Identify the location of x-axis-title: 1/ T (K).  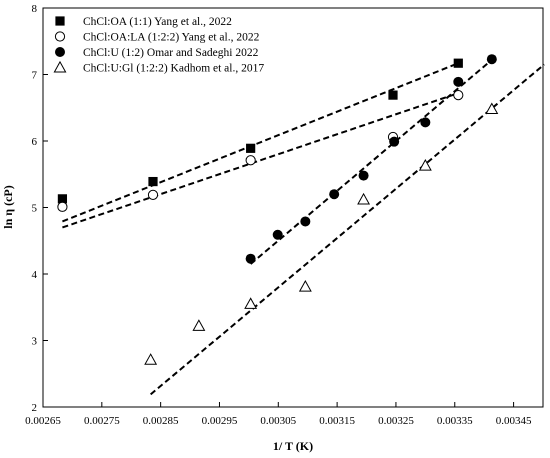
(293, 446).